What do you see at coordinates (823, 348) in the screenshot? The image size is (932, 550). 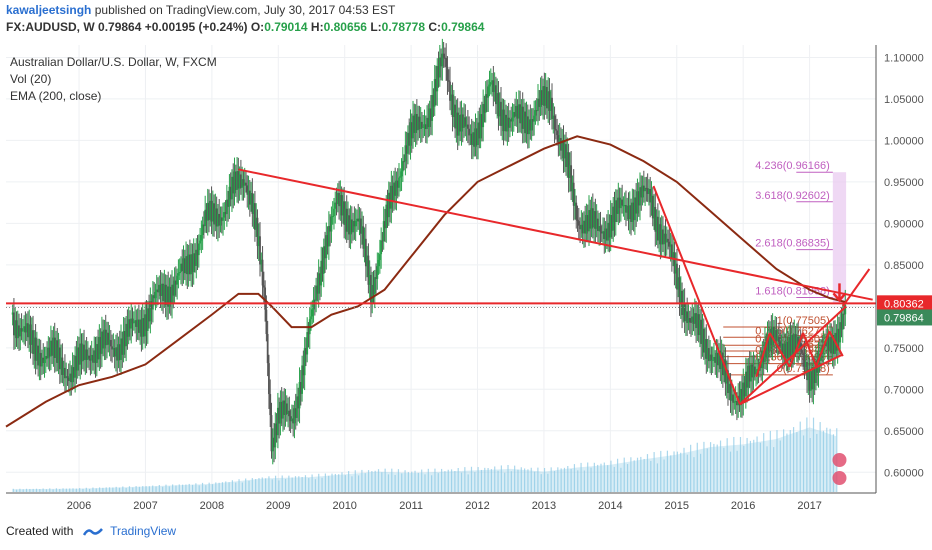 I see `trendline` at bounding box center [823, 348].